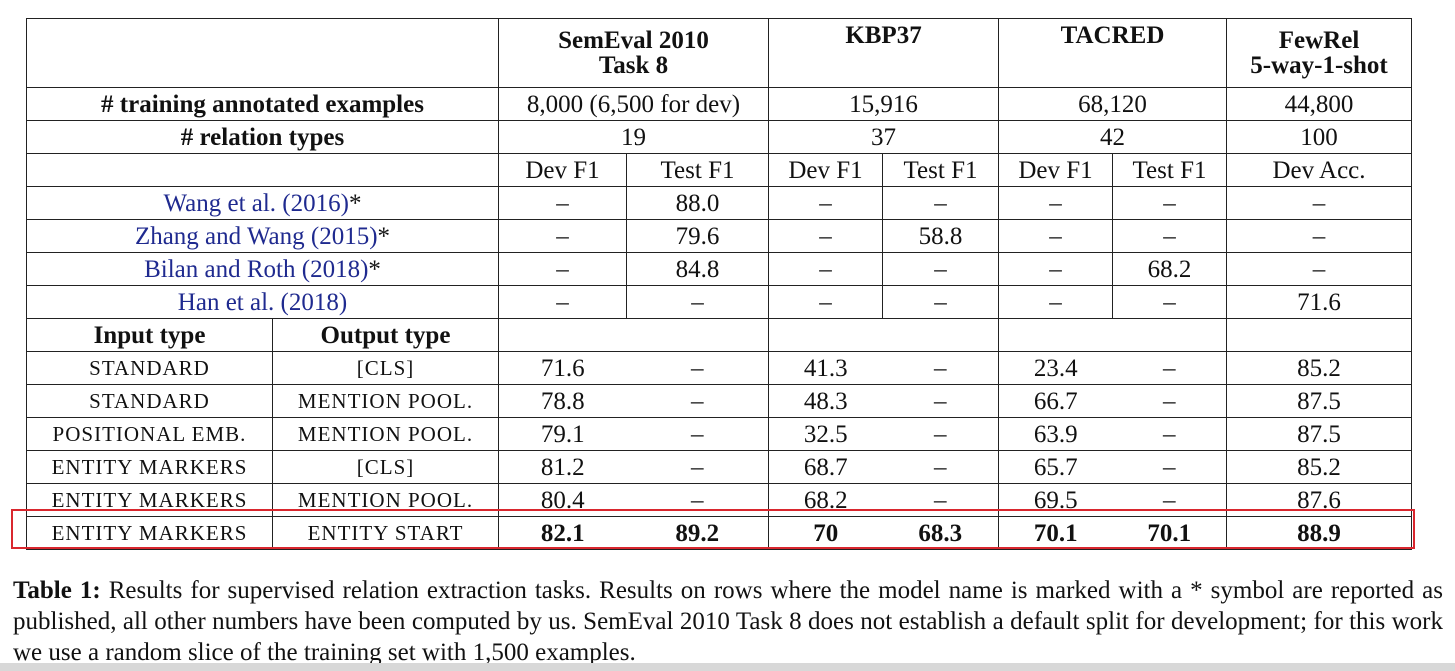 This screenshot has width=1455, height=671. Describe the element at coordinates (697, 236) in the screenshot. I see `value-cell: 79.6` at that location.